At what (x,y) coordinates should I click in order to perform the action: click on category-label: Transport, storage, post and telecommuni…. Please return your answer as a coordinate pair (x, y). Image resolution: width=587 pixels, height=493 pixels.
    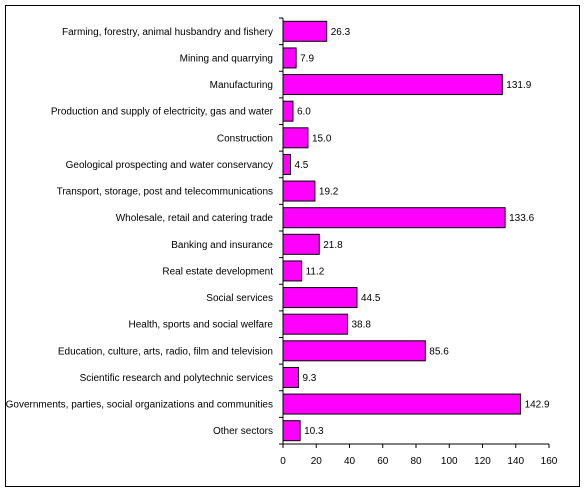
    Looking at the image, I should click on (165, 192).